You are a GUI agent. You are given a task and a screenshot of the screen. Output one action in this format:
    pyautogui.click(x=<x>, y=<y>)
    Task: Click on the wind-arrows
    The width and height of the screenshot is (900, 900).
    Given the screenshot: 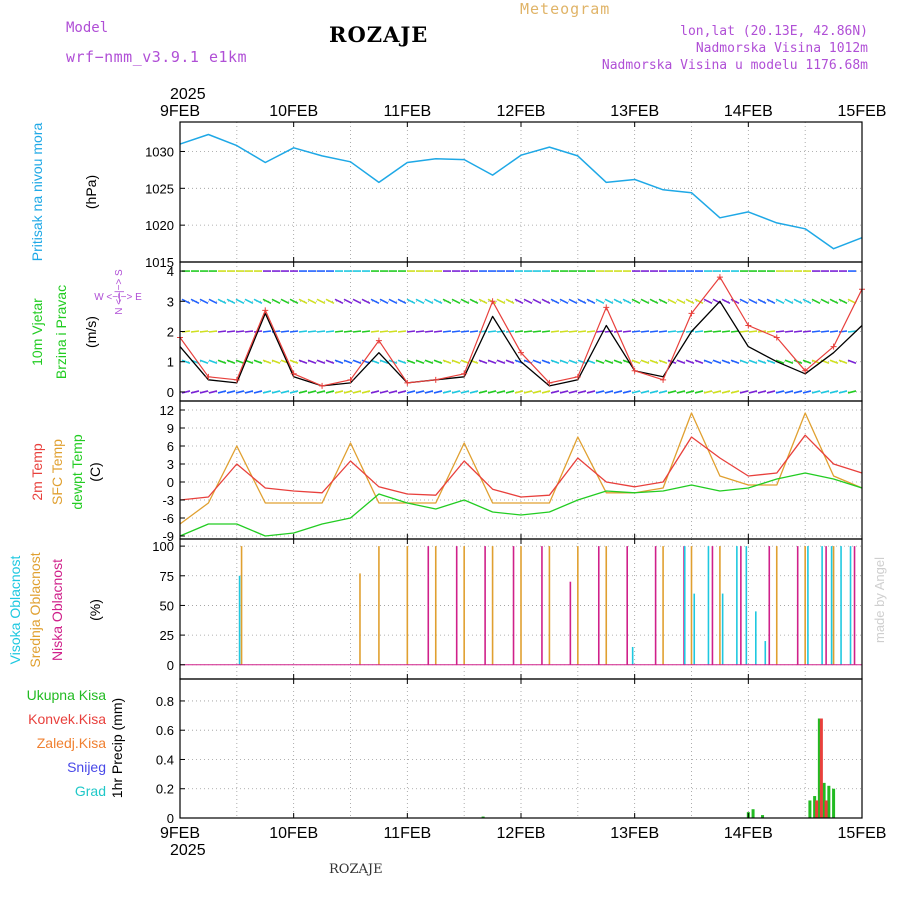 What is the action you would take?
    pyautogui.click(x=519, y=332)
    